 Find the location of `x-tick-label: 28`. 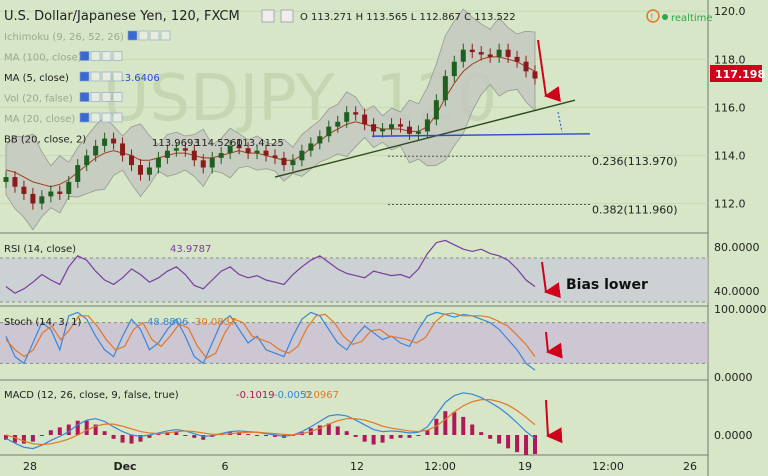

x-tick-label: 28 is located at coordinates (30, 466).